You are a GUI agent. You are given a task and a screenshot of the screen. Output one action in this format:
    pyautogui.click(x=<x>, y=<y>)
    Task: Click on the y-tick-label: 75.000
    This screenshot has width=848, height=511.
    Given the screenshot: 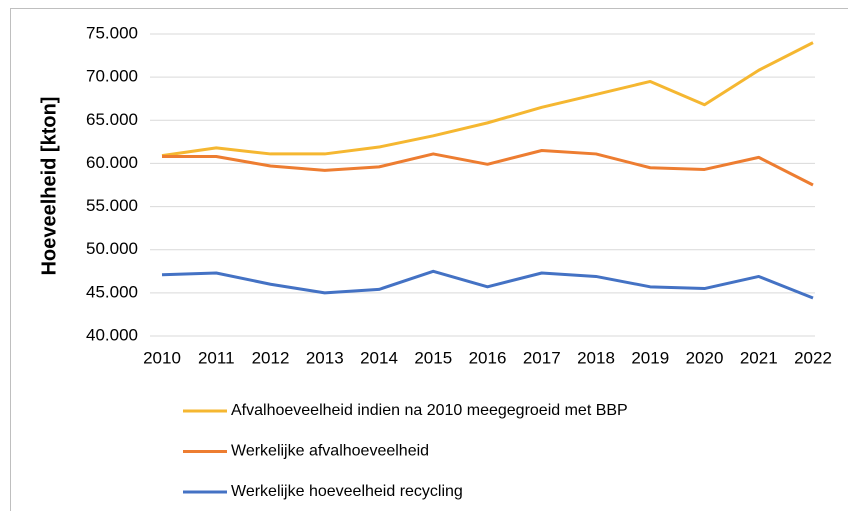 What is the action you would take?
    pyautogui.click(x=112, y=32)
    